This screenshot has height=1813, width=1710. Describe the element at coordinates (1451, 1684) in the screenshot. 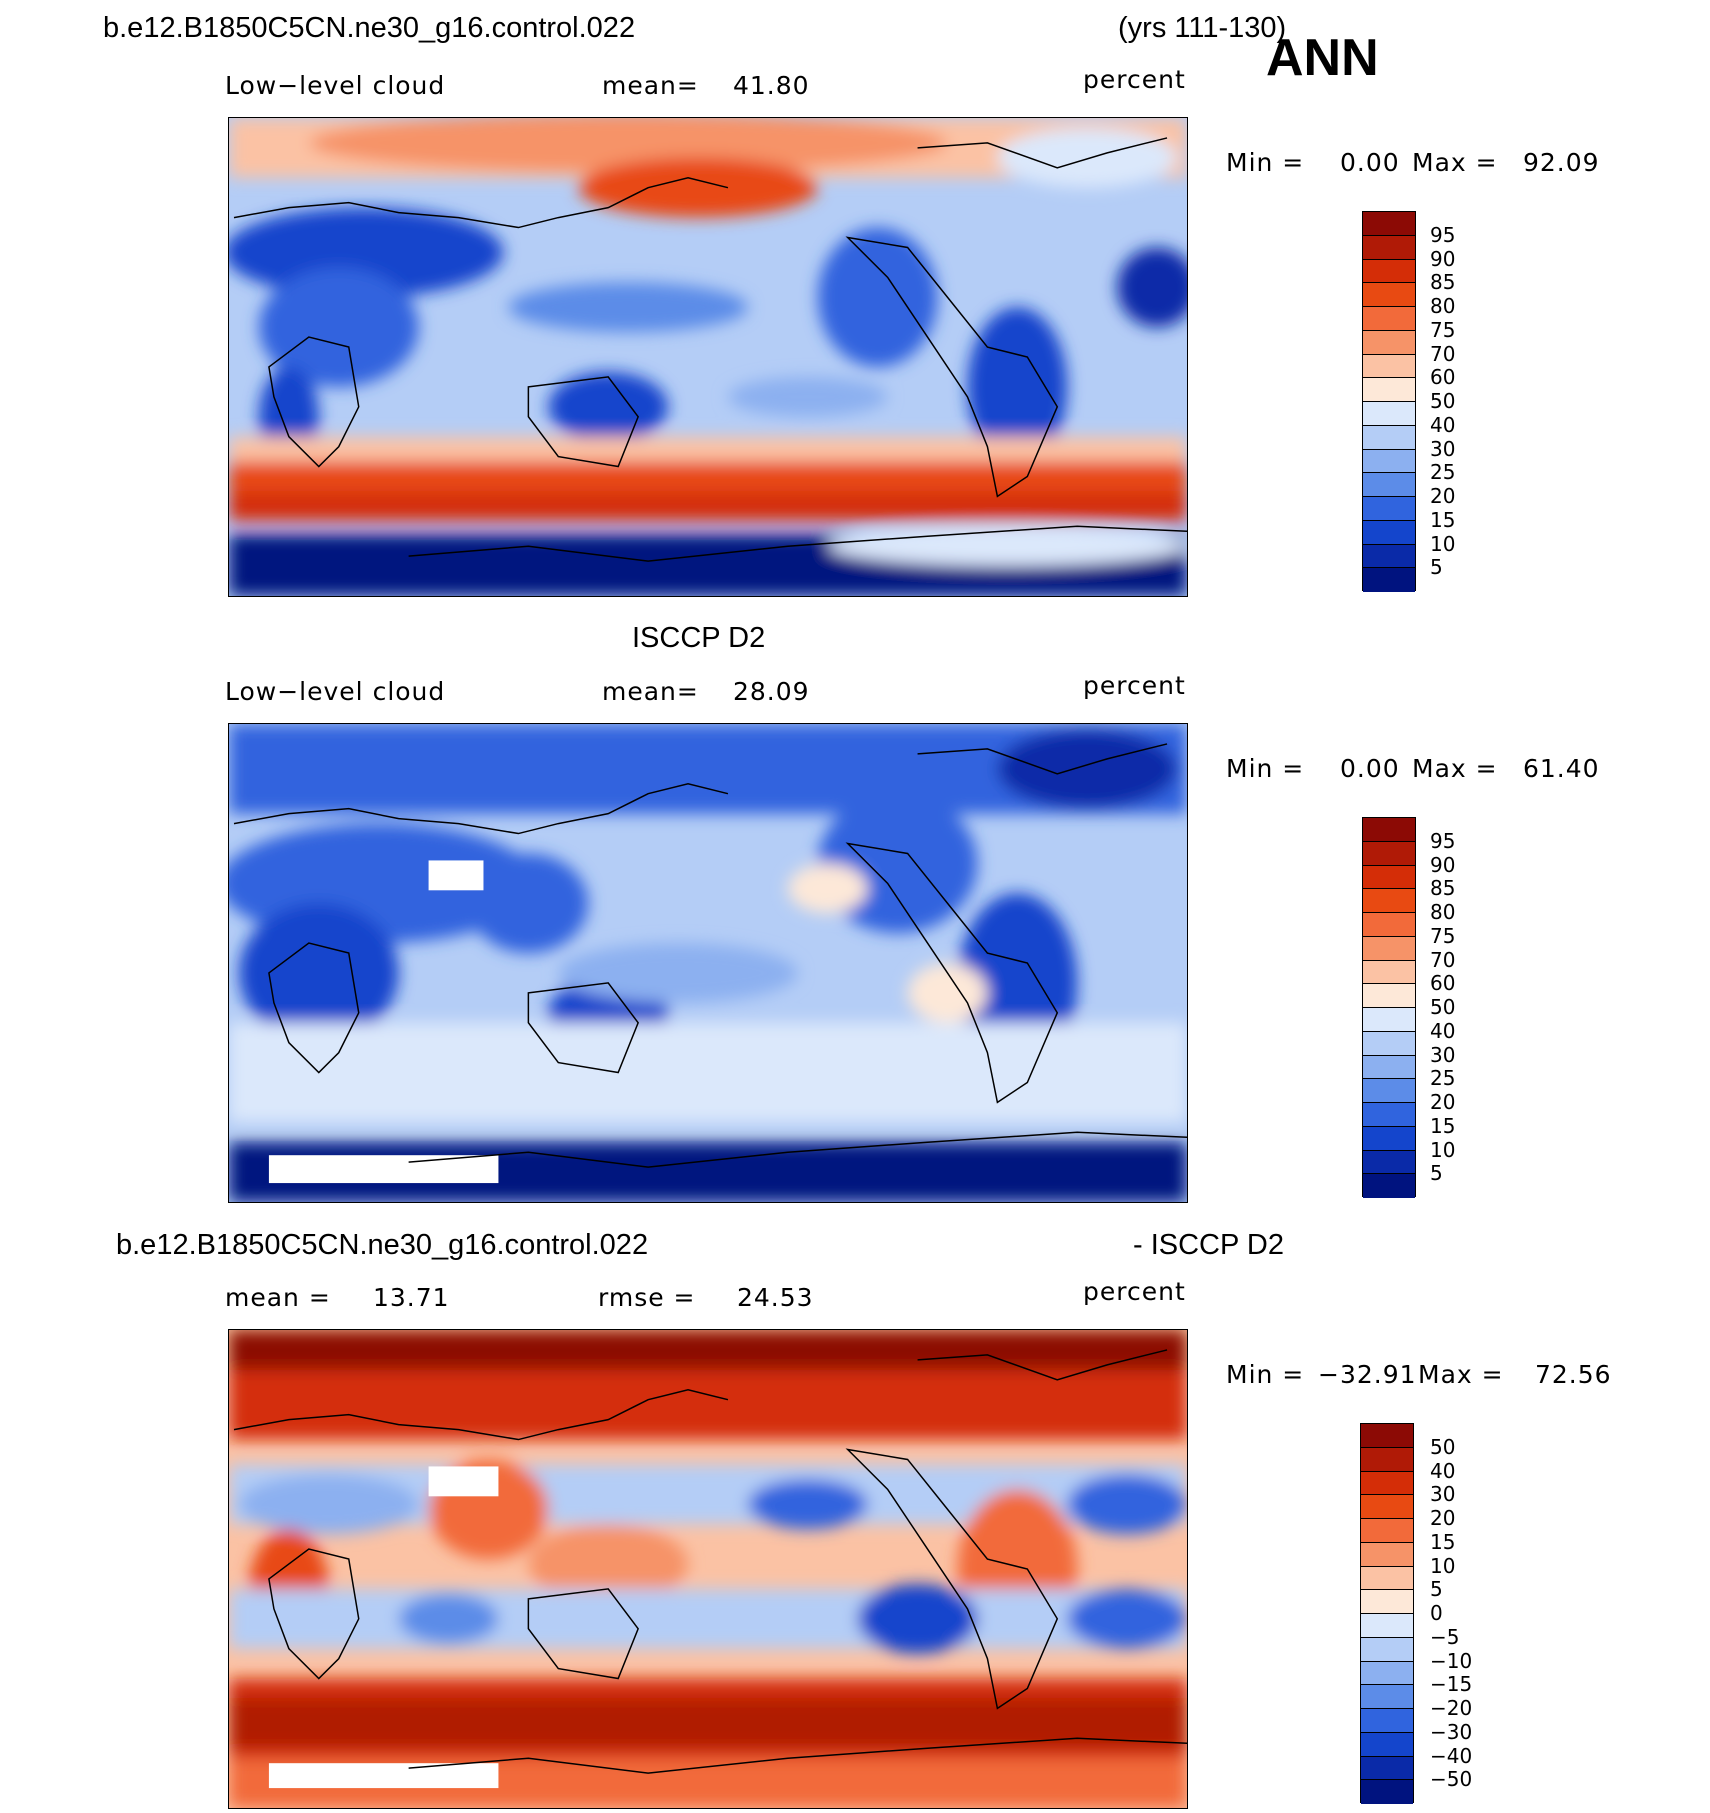

I see `colorbar-tick-label: −15` at that location.